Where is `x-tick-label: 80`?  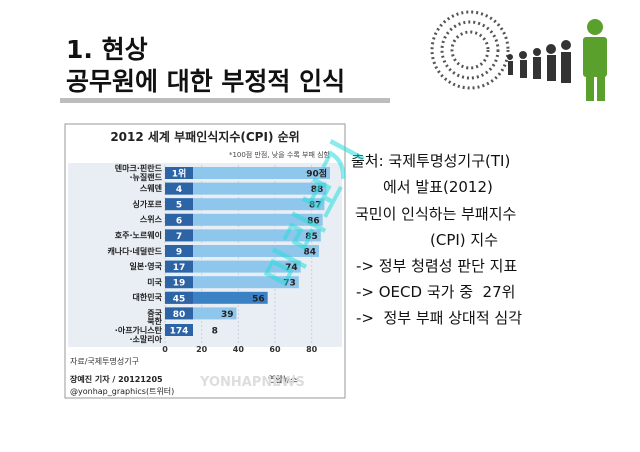
x-tick-label: 80 is located at coordinates (312, 349).